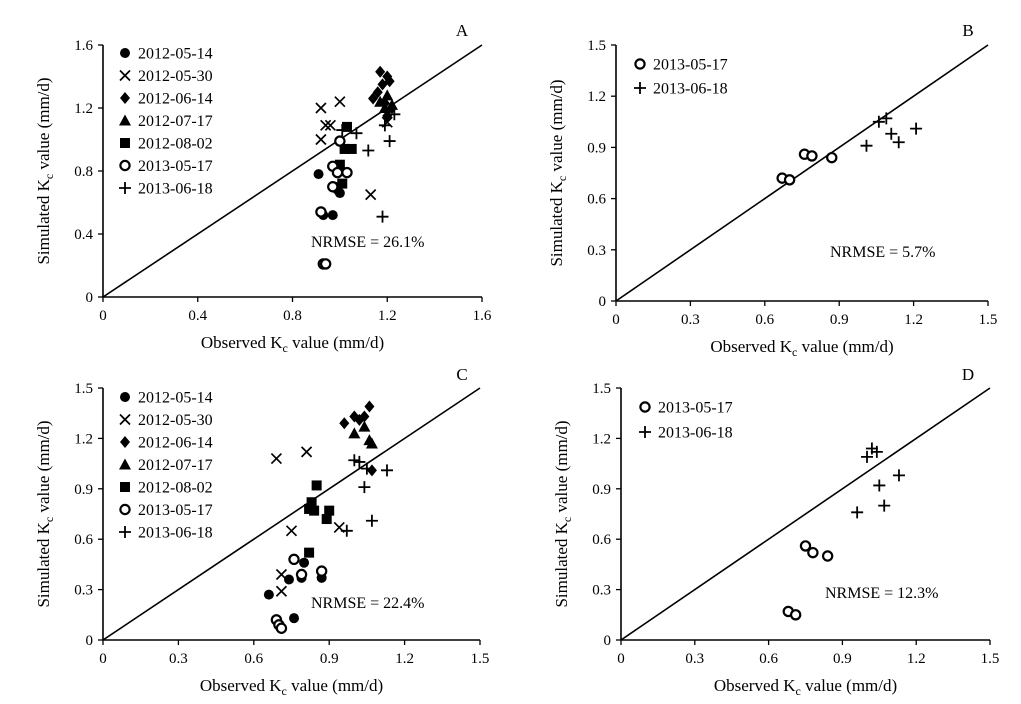 The width and height of the screenshot is (1021, 704). What do you see at coordinates (404, 659) in the screenshot?
I see `x-tick-label: 1.2` at bounding box center [404, 659].